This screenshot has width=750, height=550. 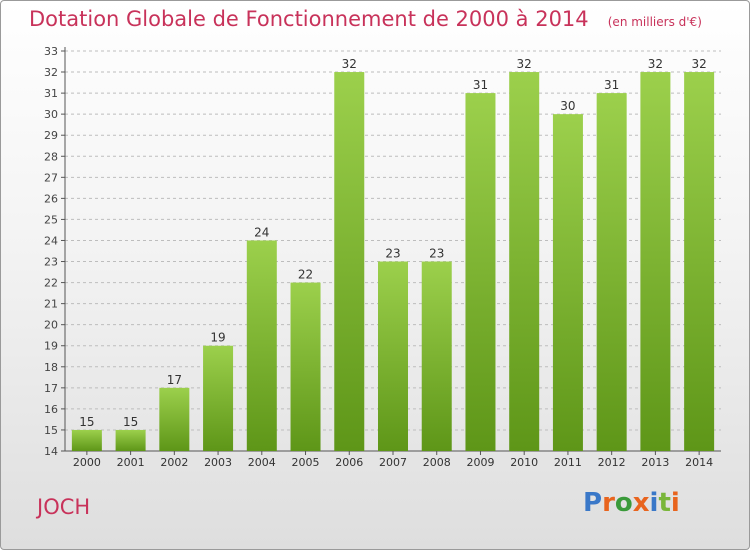 What do you see at coordinates (524, 462) in the screenshot?
I see `x-tick-label: 2010` at bounding box center [524, 462].